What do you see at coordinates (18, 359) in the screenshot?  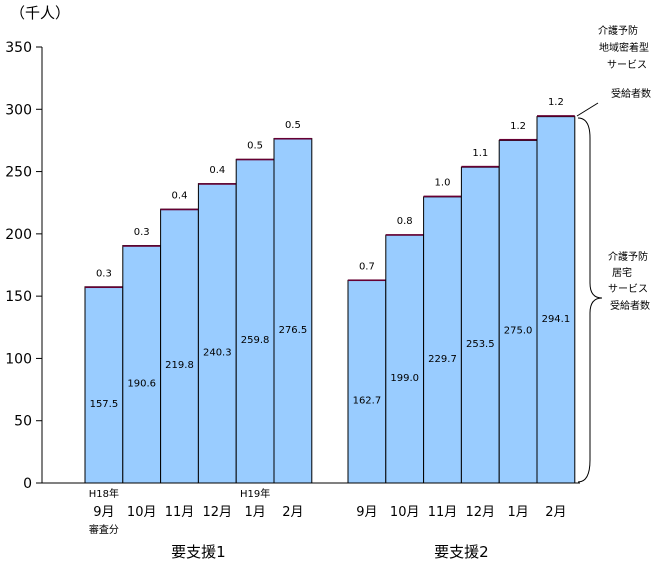 I see `y-tick-label: 100` at bounding box center [18, 359].